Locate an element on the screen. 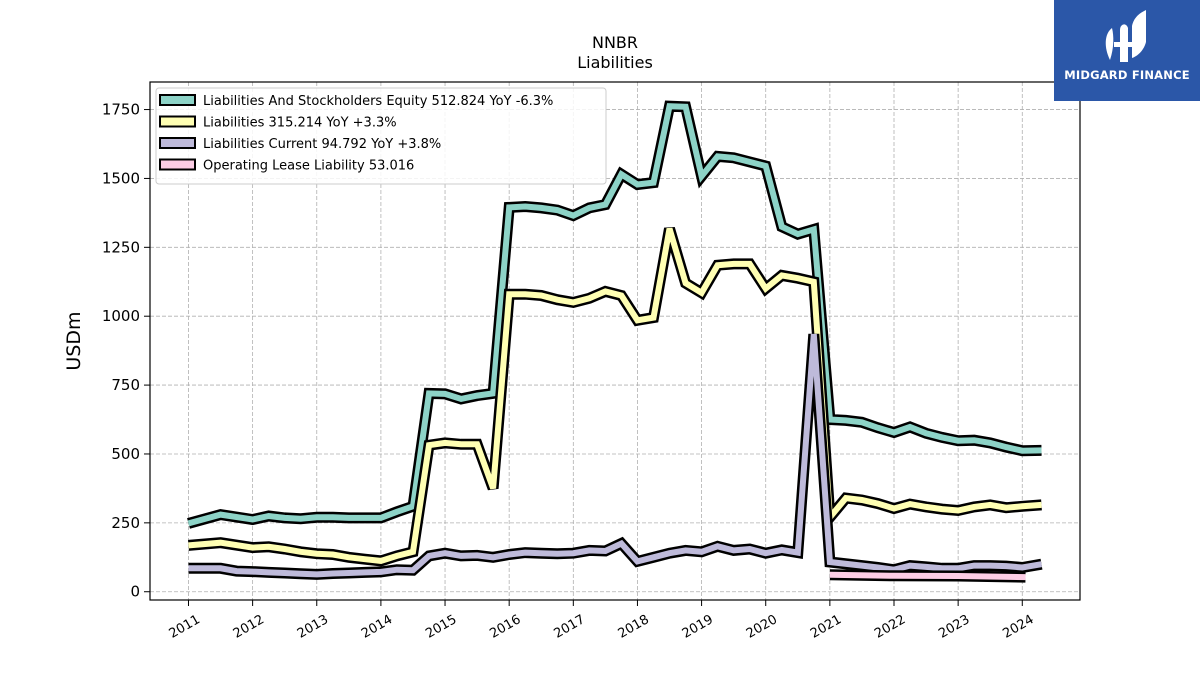 The height and width of the screenshot is (675, 1200). y-tick-label: 750 is located at coordinates (125, 385).